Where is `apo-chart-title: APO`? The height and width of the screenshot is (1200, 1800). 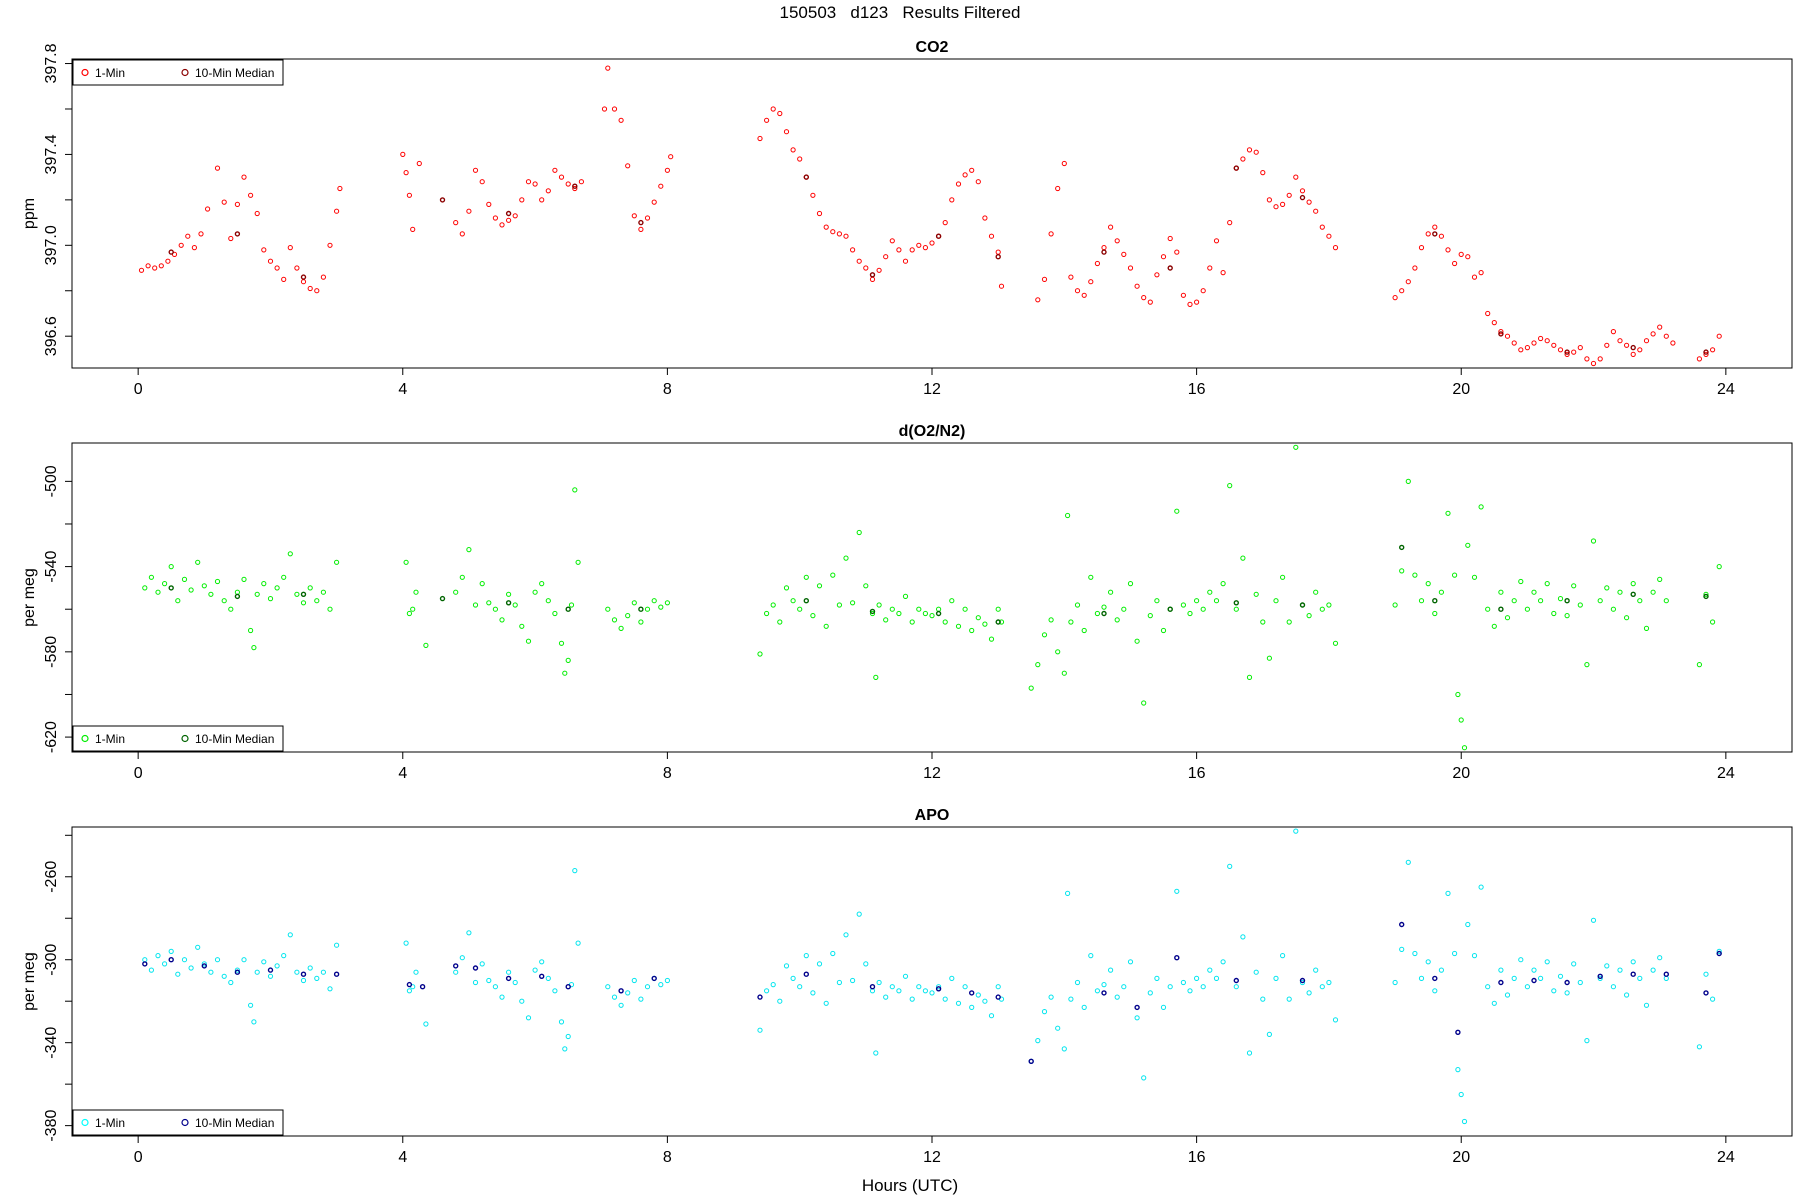 apo-chart-title: APO is located at coordinates (932, 815).